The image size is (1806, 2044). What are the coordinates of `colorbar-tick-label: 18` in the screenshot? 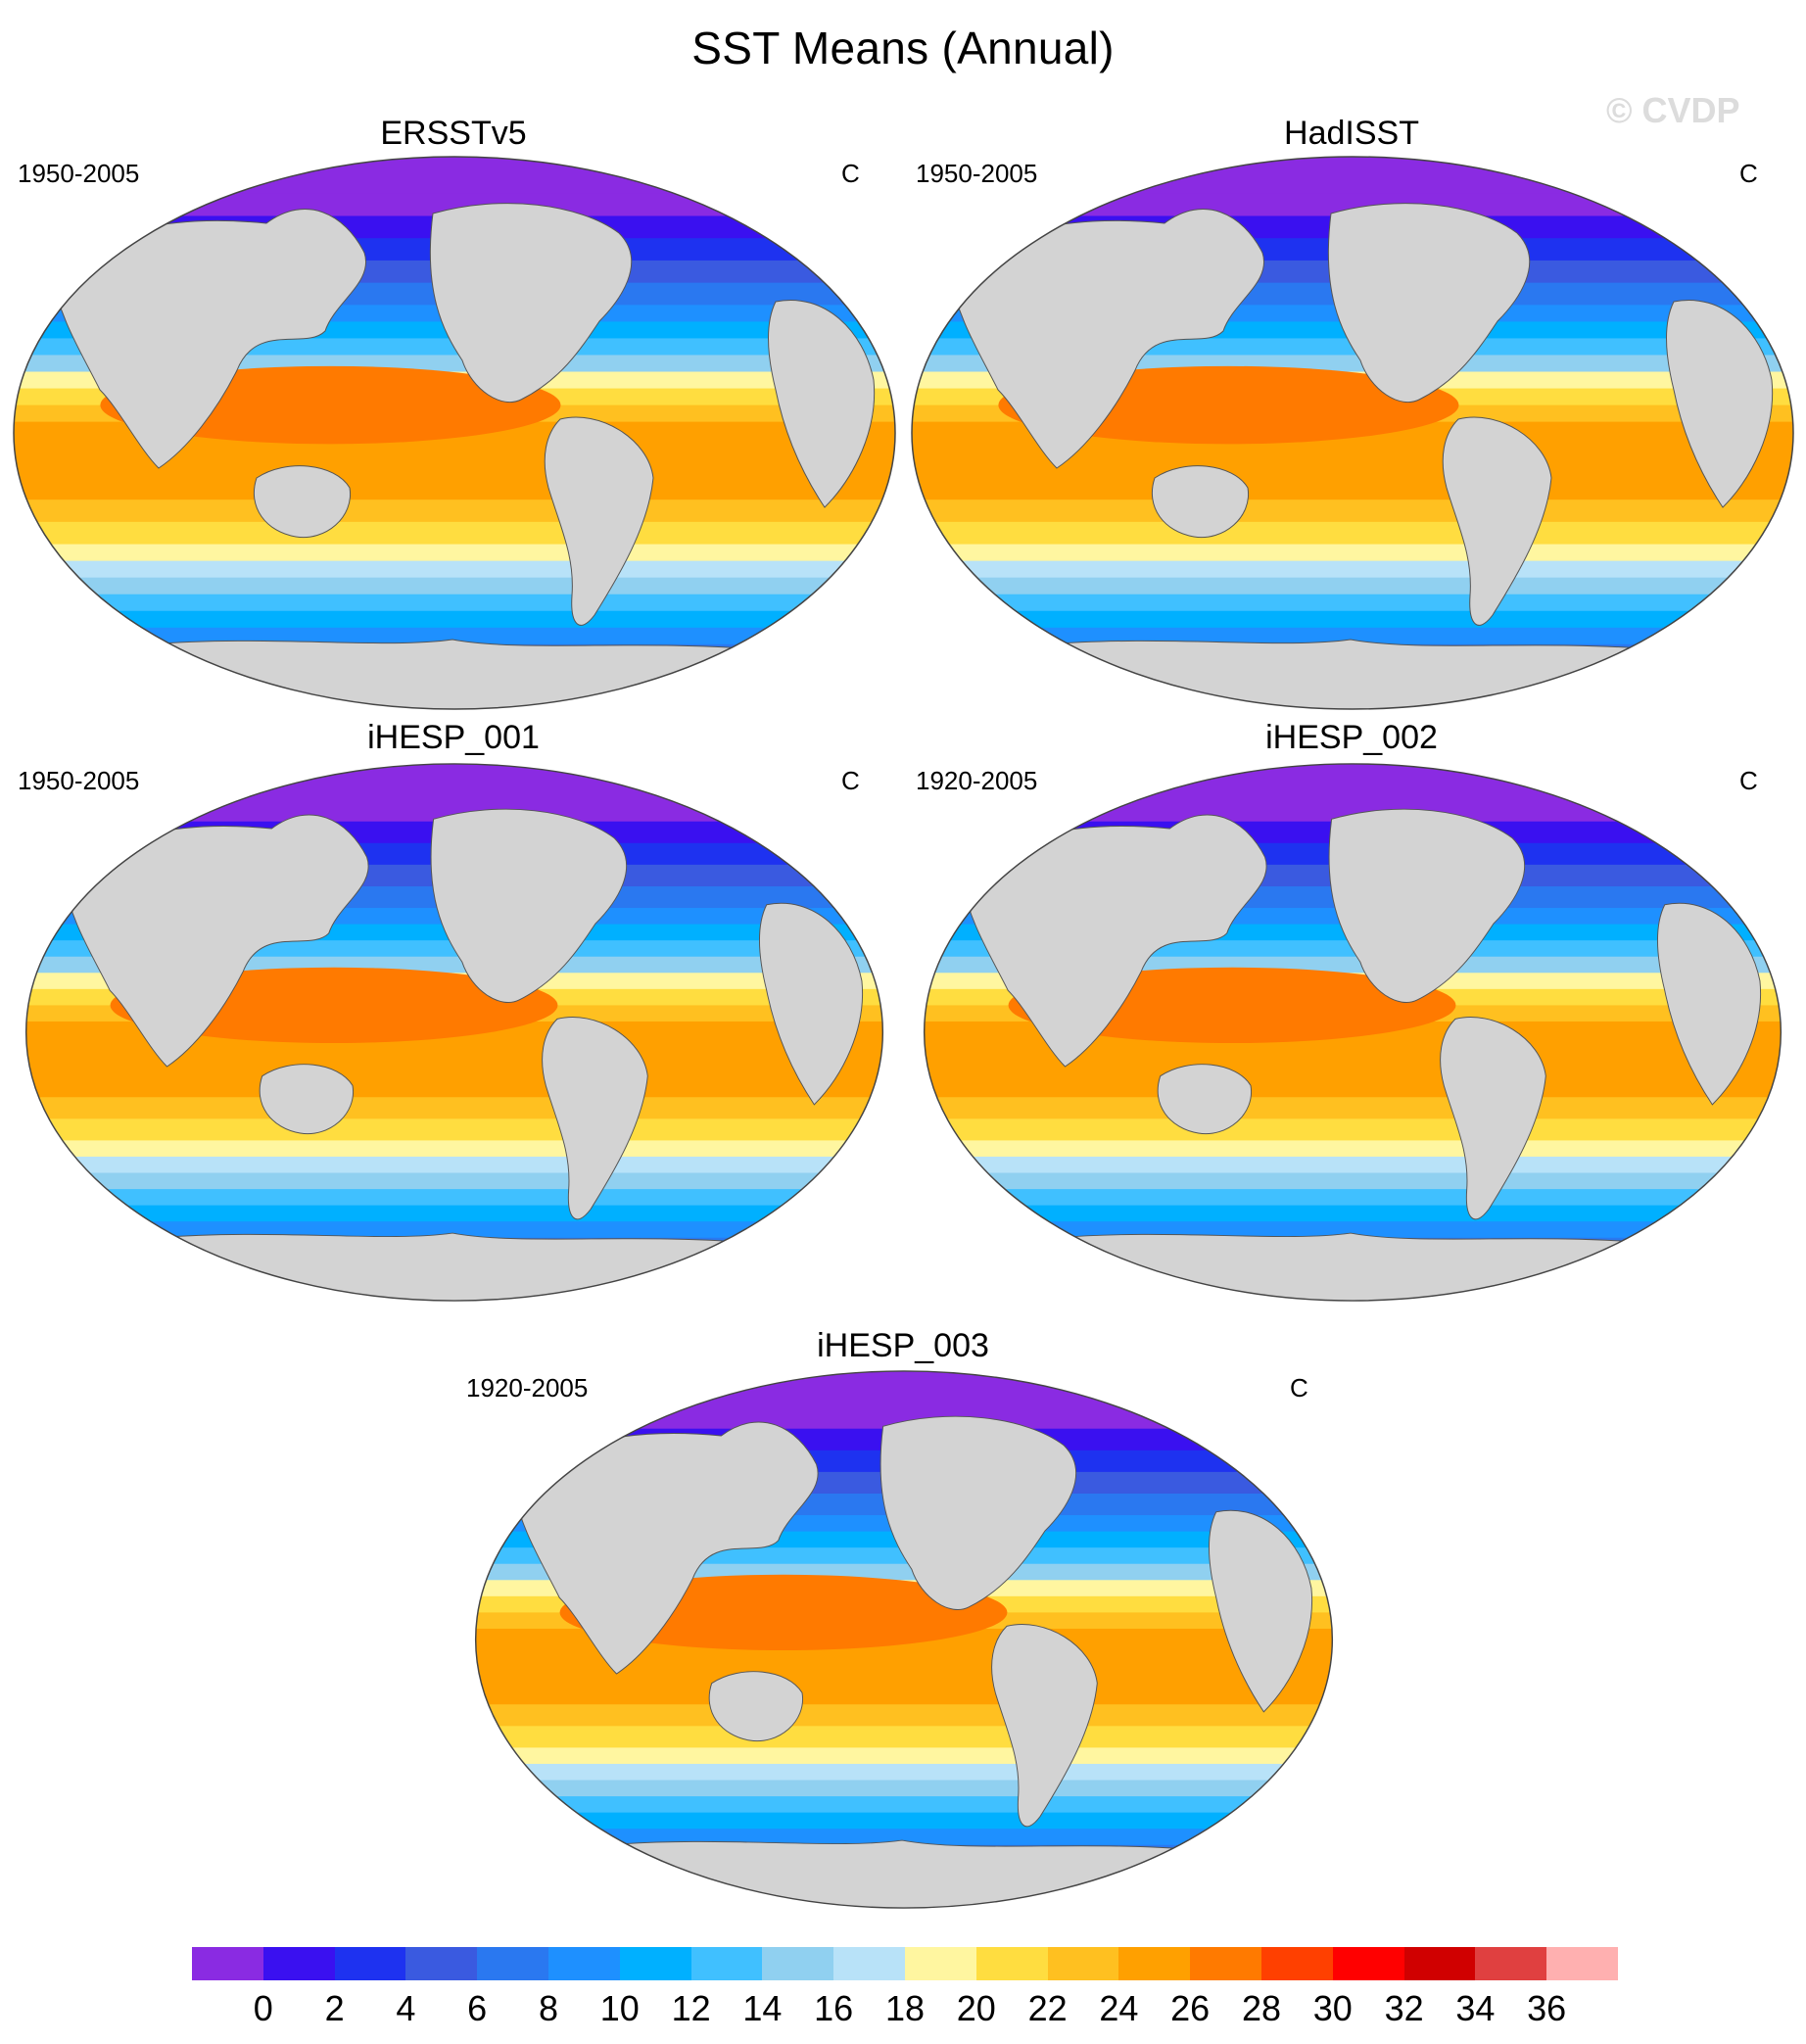 It's located at (905, 2008).